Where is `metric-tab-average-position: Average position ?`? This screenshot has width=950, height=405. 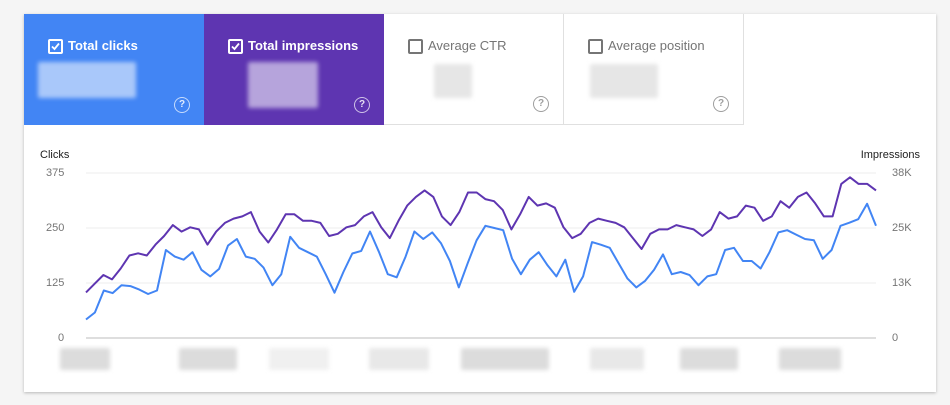
metric-tab-average-position: Average position ? is located at coordinates (654, 69).